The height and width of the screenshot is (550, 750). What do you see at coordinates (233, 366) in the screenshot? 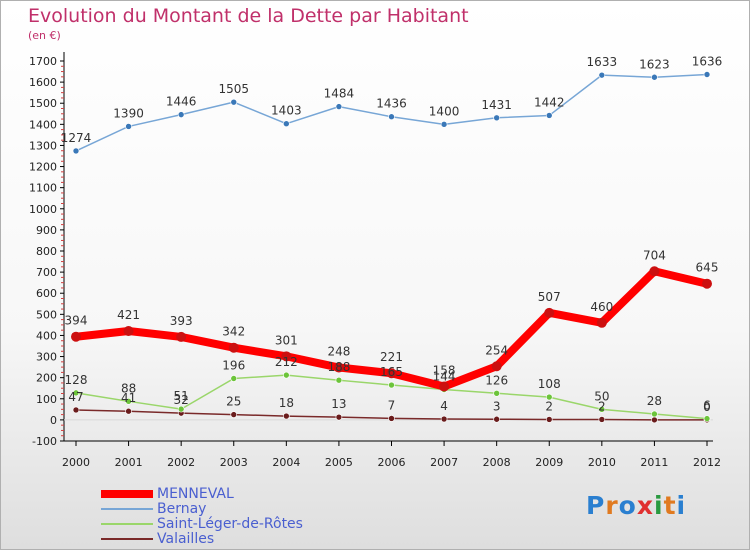
I see `data-label: 196` at bounding box center [233, 366].